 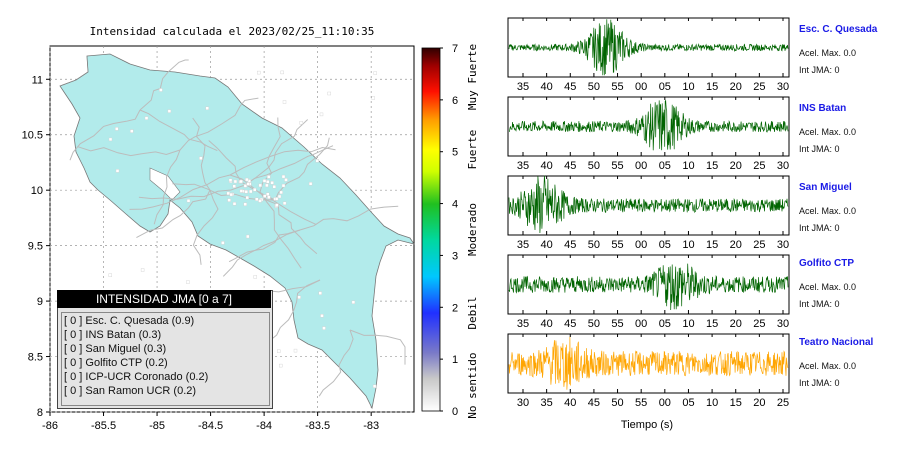 What do you see at coordinates (129, 321) in the screenshot?
I see `legend-row: [ 0 ] Esc. C. Quesada (0.9)` at bounding box center [129, 321].